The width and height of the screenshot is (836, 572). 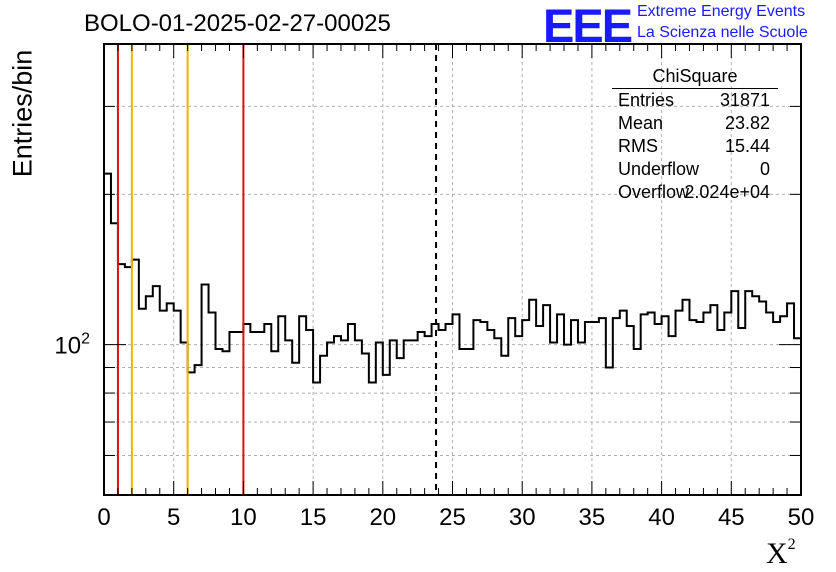 What do you see at coordinates (722, 32) in the screenshot?
I see `logo-line-2: La Scienza nelle Scuole` at bounding box center [722, 32].